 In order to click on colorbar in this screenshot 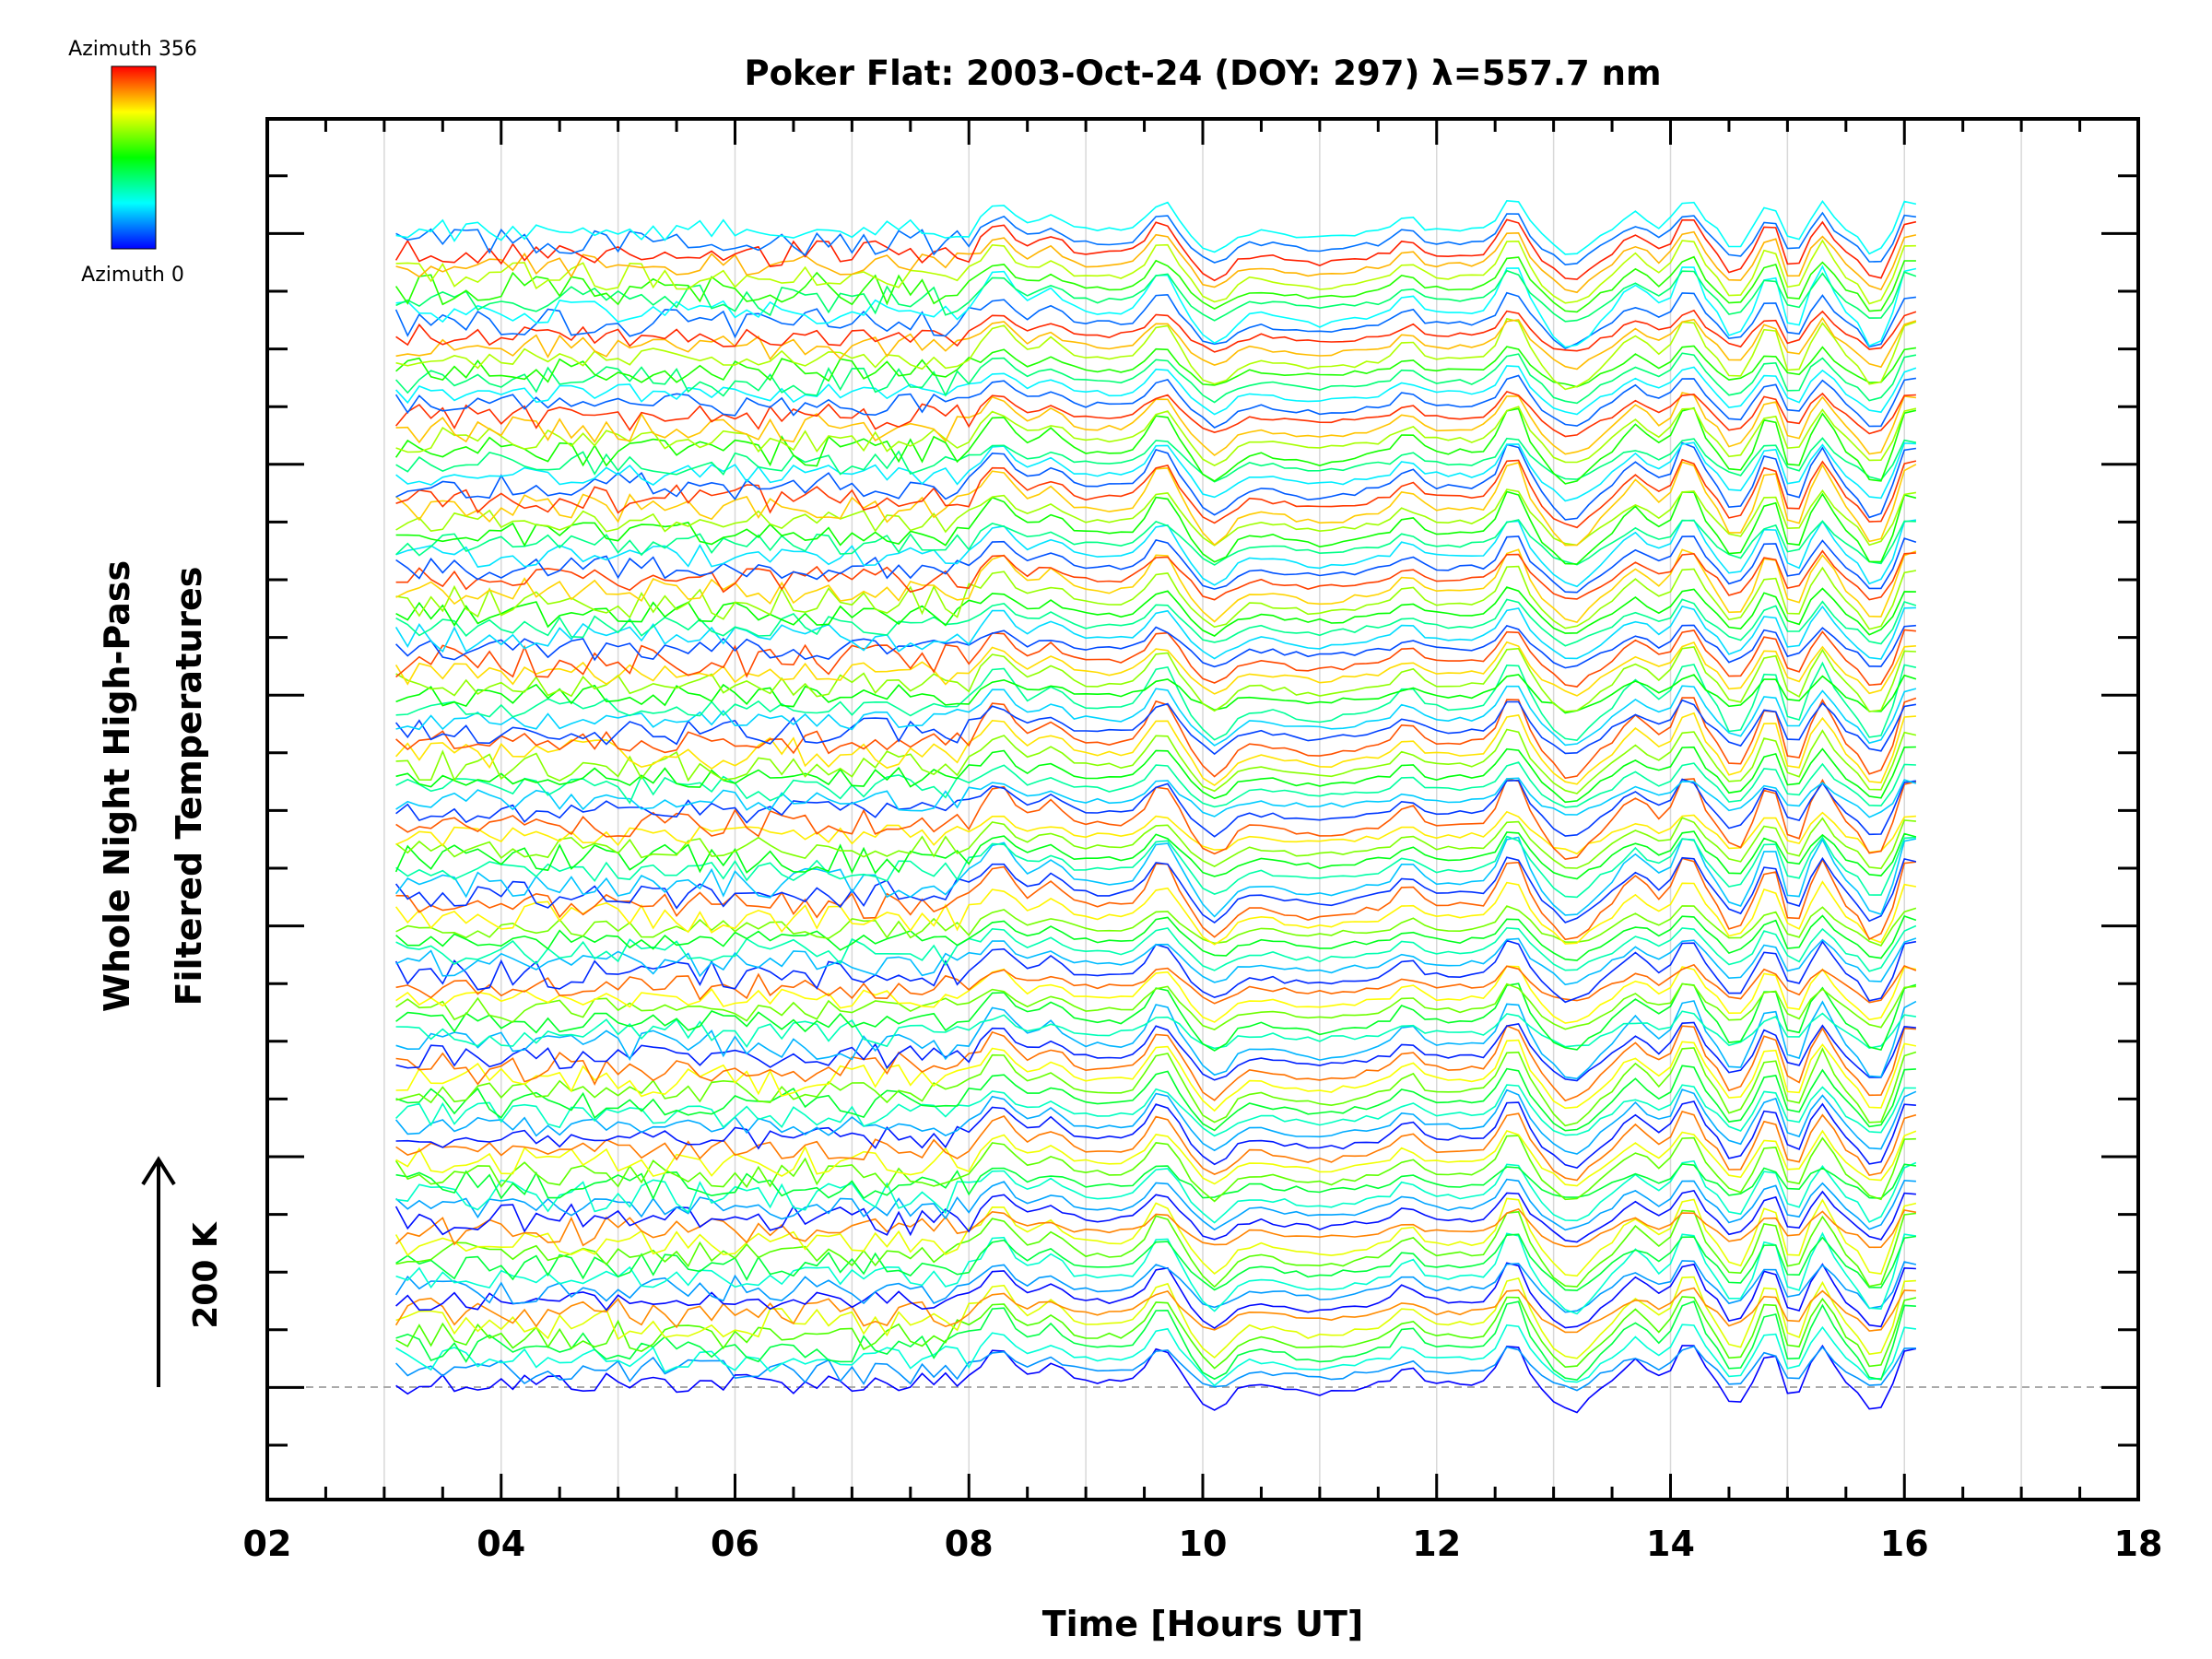, I will do `click(134, 157)`.